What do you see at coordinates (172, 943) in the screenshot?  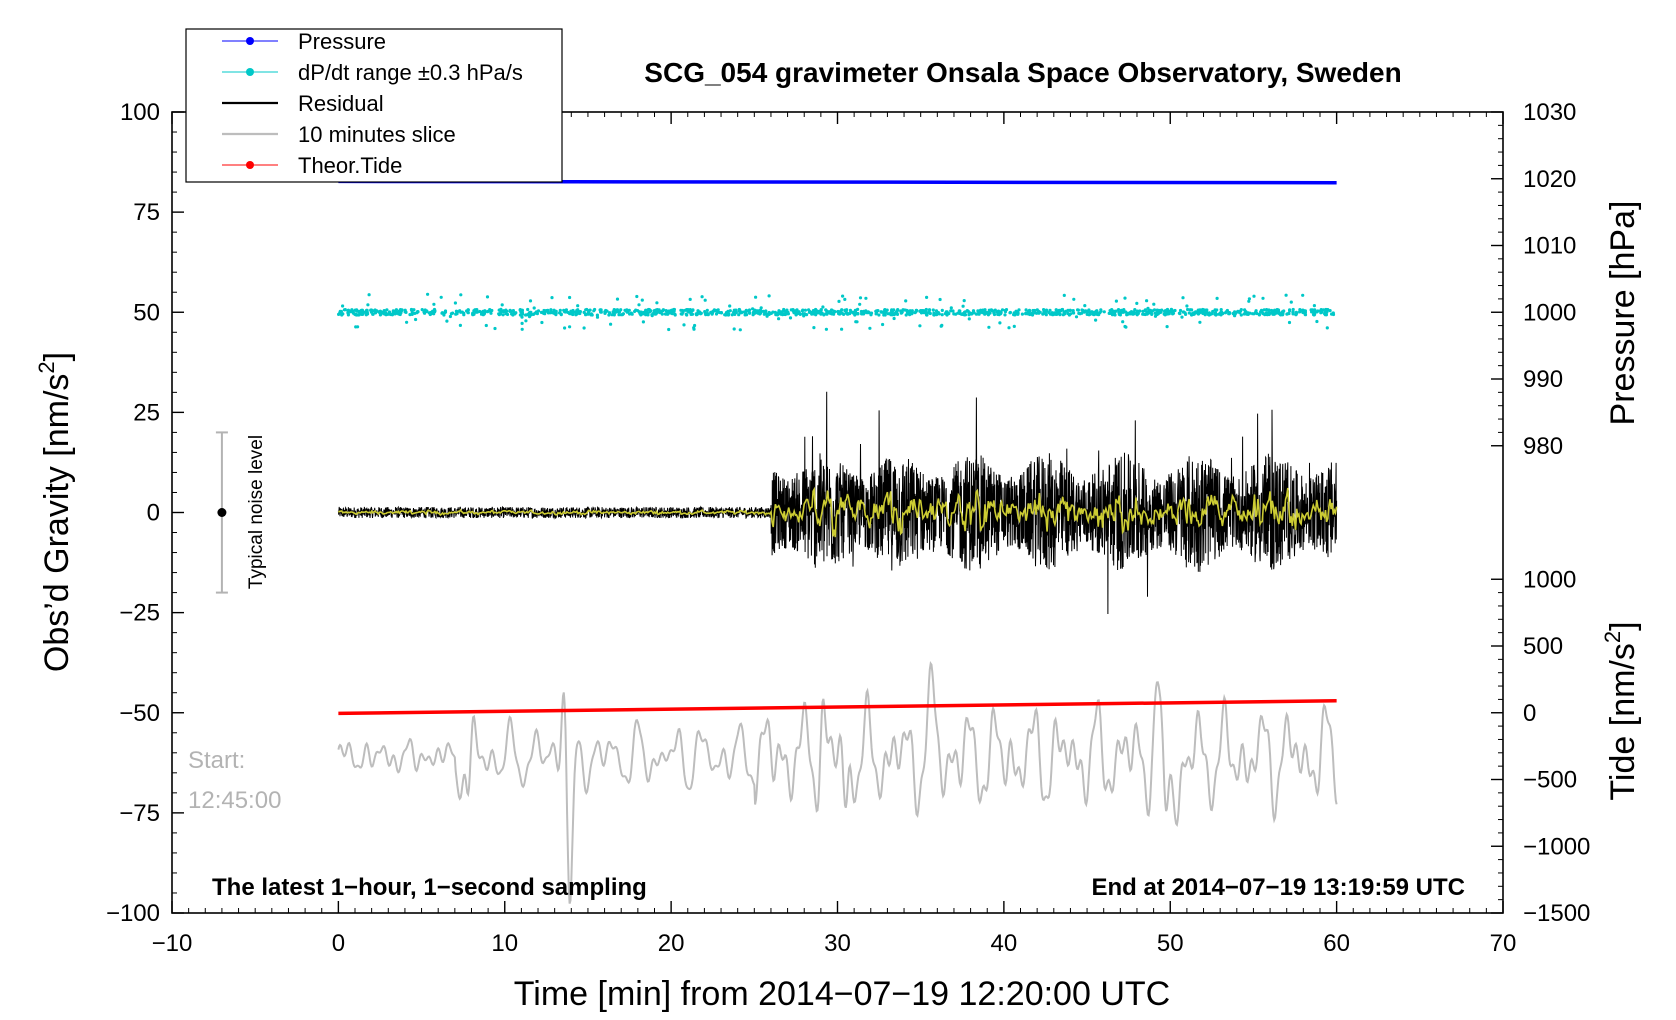 I see `x-tick-label: −10` at bounding box center [172, 943].